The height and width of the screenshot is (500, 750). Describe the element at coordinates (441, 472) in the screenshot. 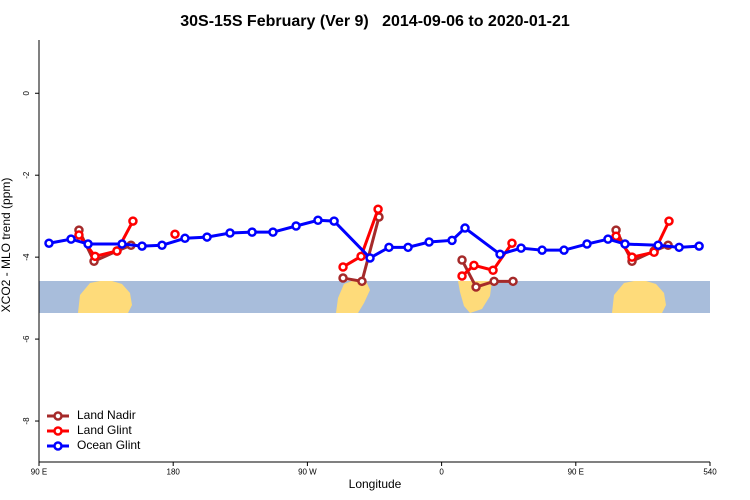

I see `x-tick-label: 0` at that location.